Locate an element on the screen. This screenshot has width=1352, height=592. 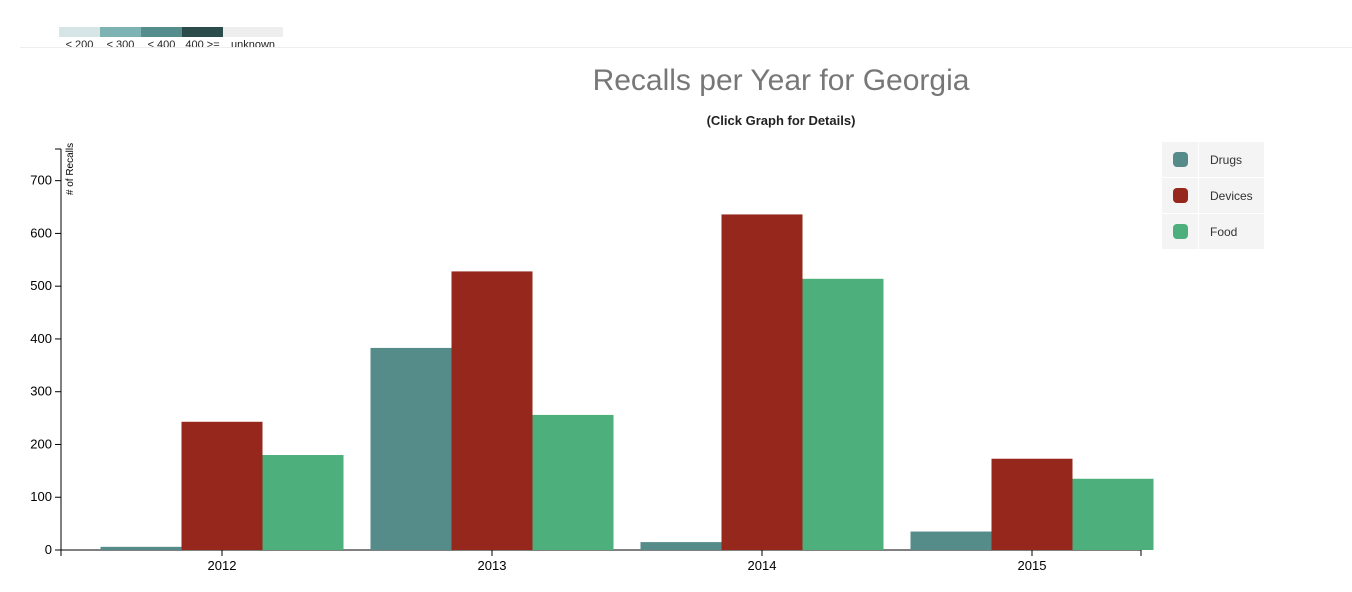
scale-swatch-lt200 is located at coordinates (79, 32).